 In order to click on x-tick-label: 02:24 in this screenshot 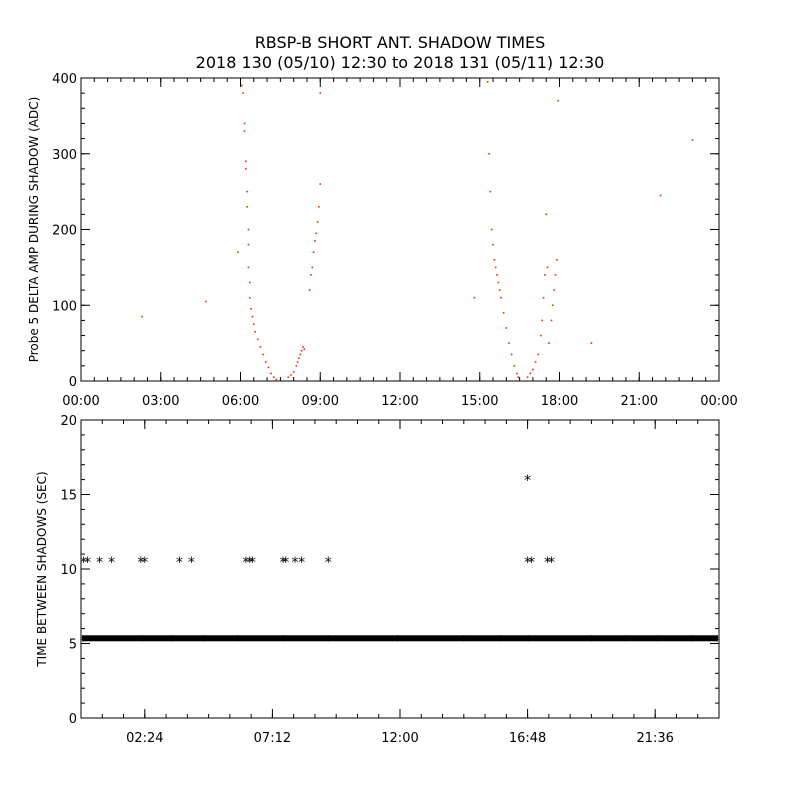, I will do `click(144, 738)`.